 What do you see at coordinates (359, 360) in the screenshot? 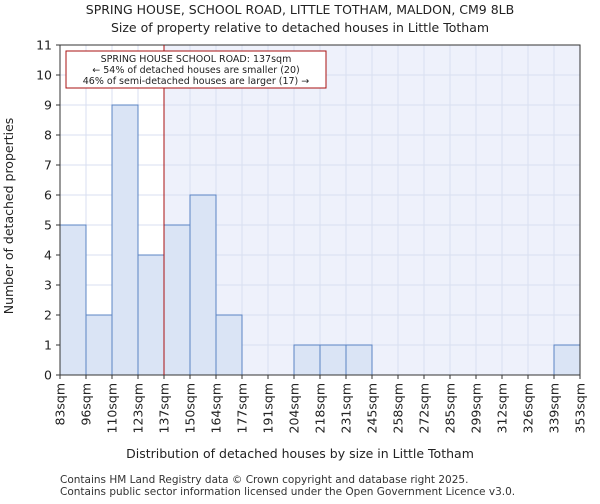
I see `bar-231sqm` at bounding box center [359, 360].